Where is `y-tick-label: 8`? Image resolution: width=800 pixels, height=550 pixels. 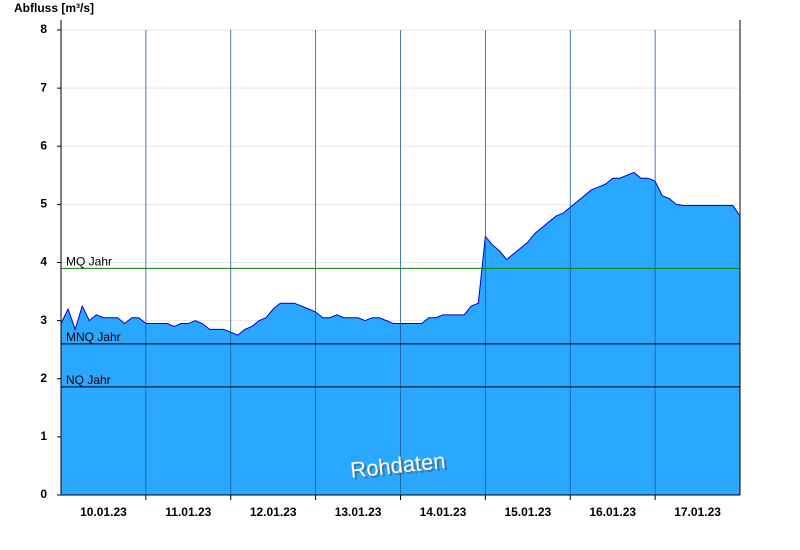 y-tick-label: 8 is located at coordinates (43, 29).